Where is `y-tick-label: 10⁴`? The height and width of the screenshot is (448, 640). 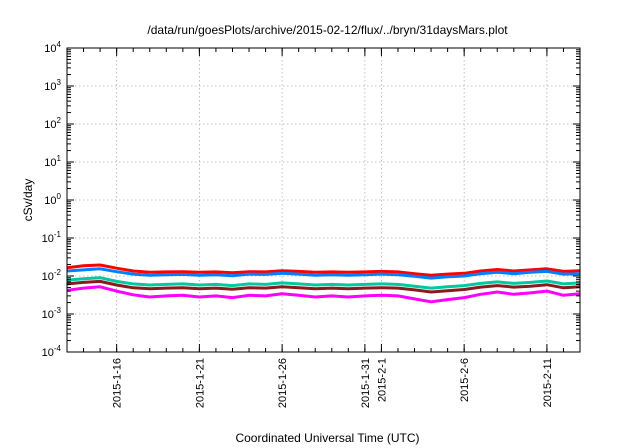 y-tick-label: 10⁴ is located at coordinates (52, 47).